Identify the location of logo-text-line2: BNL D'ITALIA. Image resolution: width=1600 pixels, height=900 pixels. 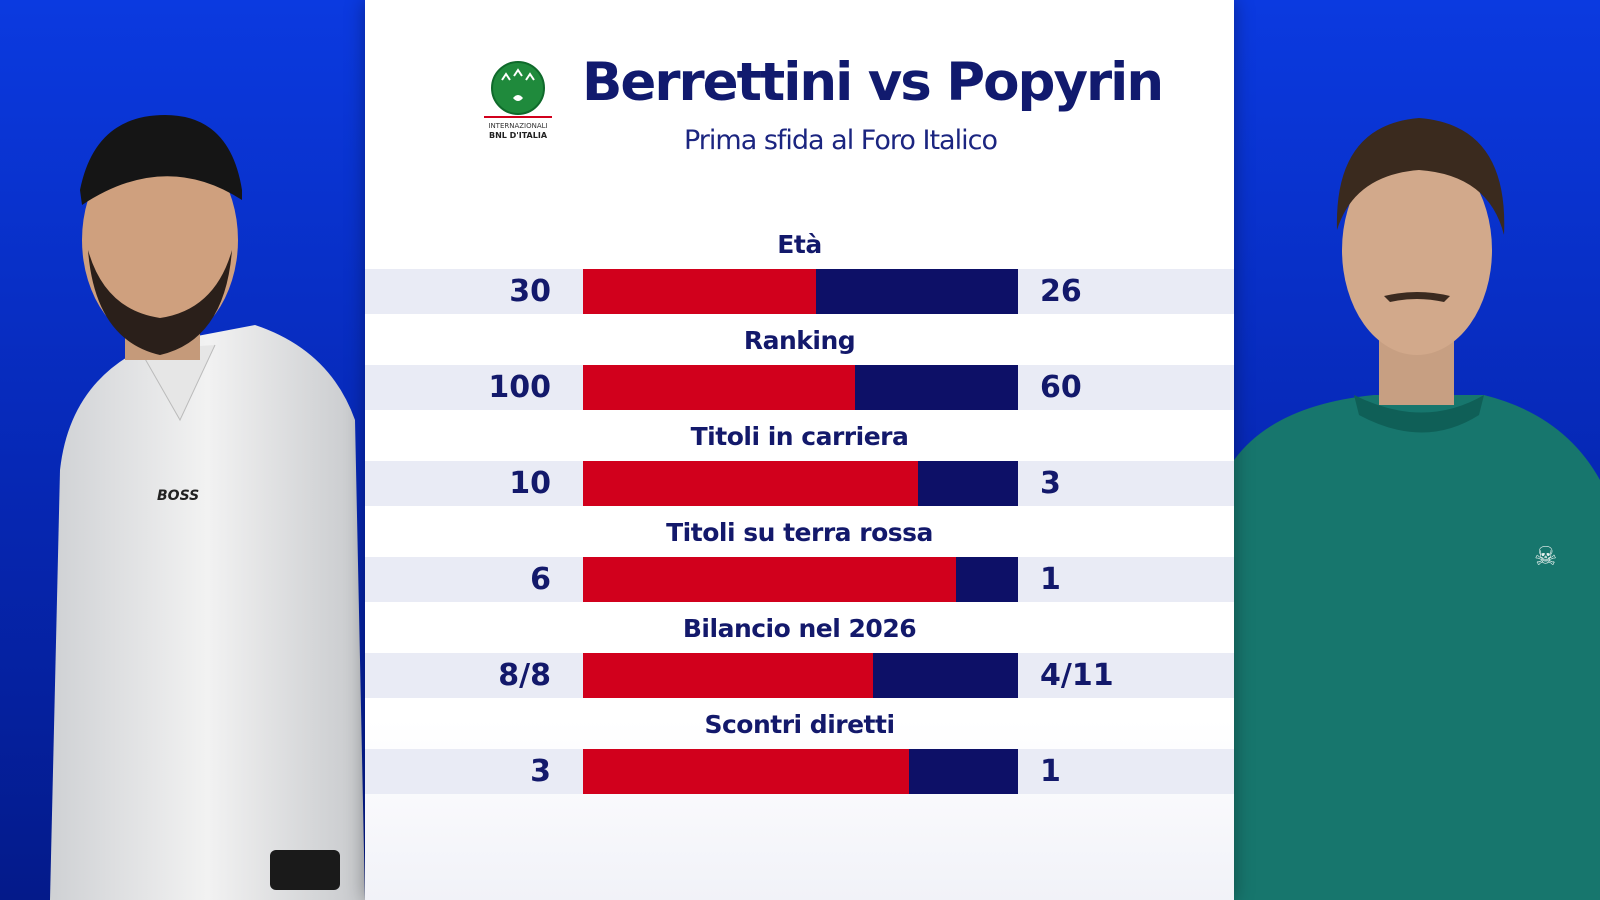
(518, 135).